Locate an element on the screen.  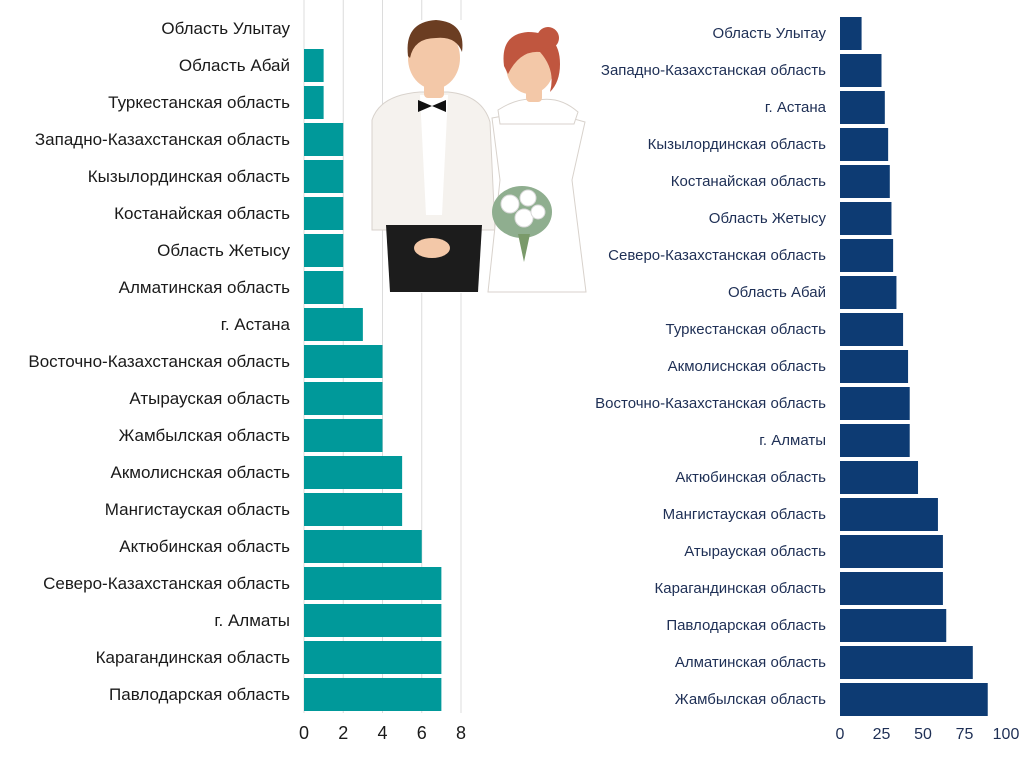
x-tick-label: 4 is located at coordinates (382, 733).